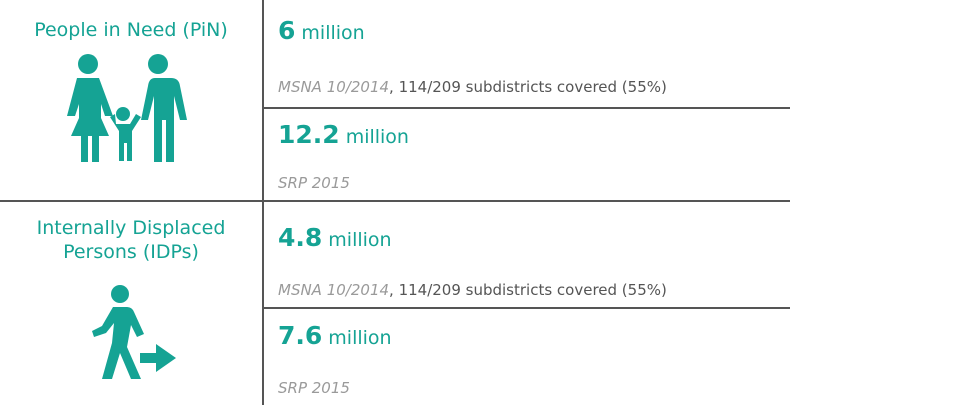 Image resolution: width=959 pixels, height=405 pixels. I want to click on walking-icon, so click(134, 332).